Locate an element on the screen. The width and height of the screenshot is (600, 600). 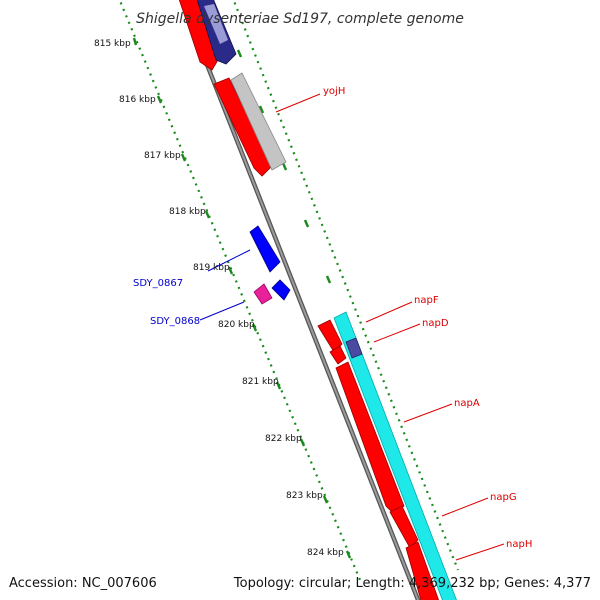
gene-cyan-reverse is located at coordinates (395, 455).